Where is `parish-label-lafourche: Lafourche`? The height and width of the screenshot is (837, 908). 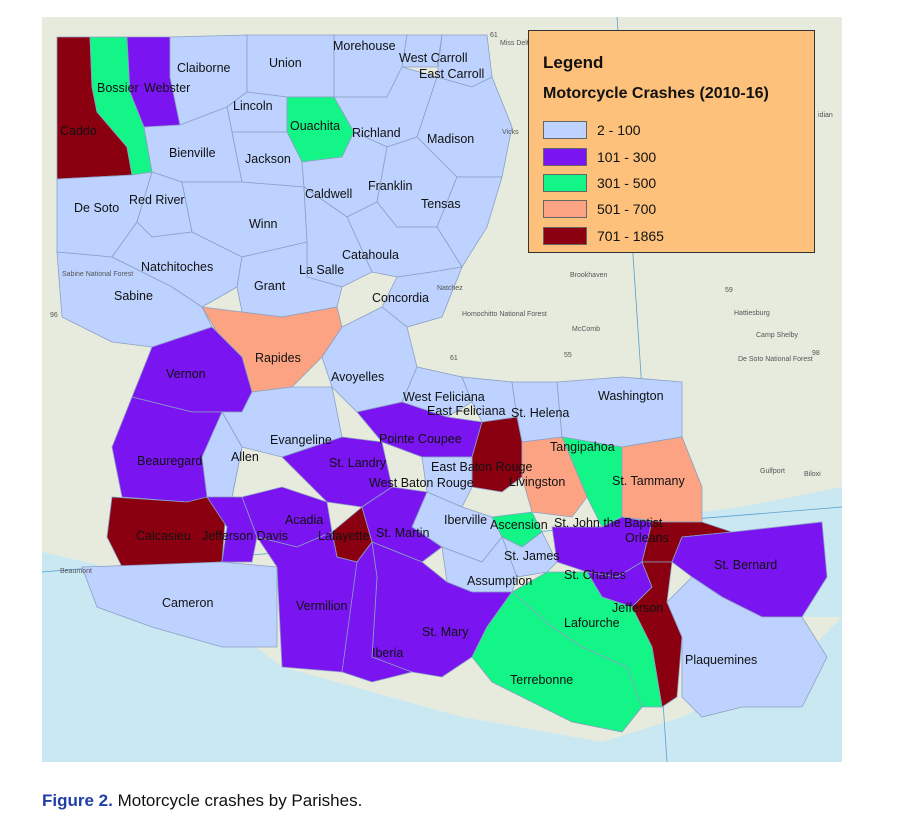
parish-label-lafourche: Lafourche is located at coordinates (592, 623).